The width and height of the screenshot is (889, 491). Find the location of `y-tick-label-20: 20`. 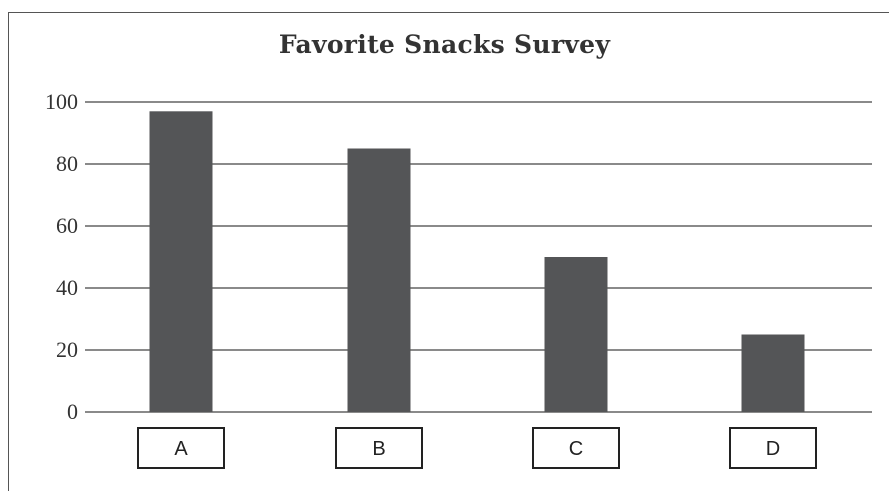

y-tick-label-20: 20 is located at coordinates (67, 349).